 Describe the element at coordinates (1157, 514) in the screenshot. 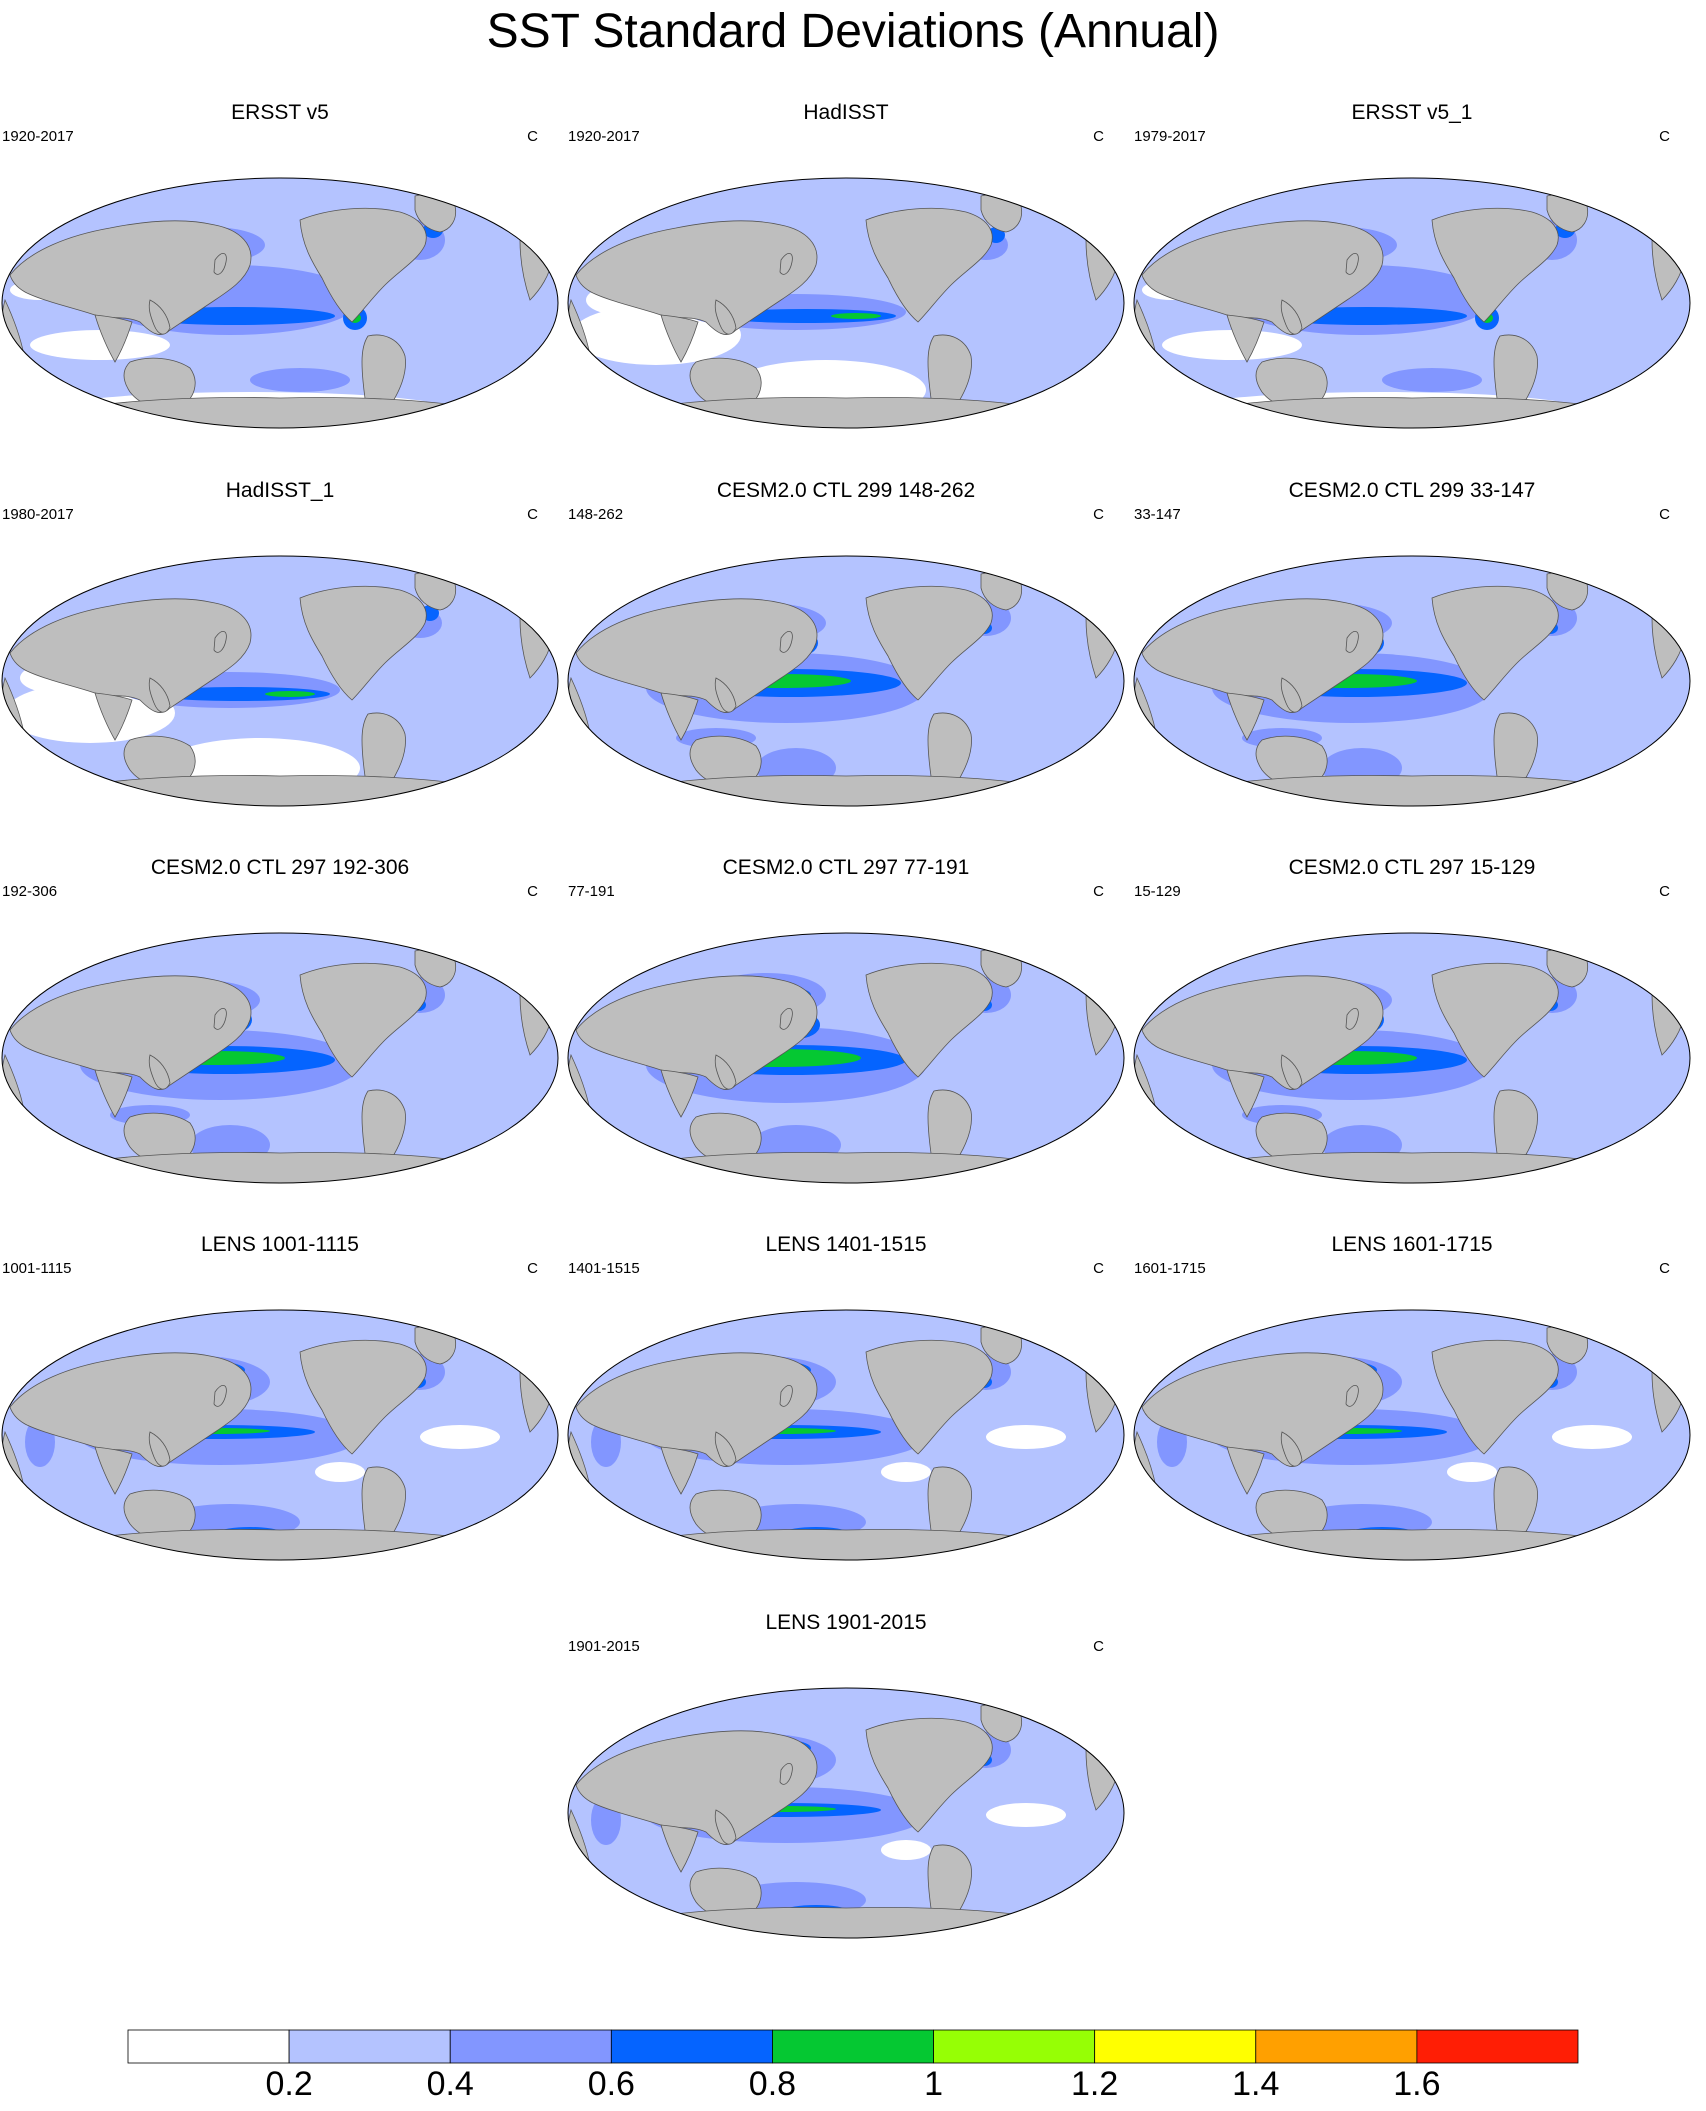

I see `panel-period: 33-147` at that location.